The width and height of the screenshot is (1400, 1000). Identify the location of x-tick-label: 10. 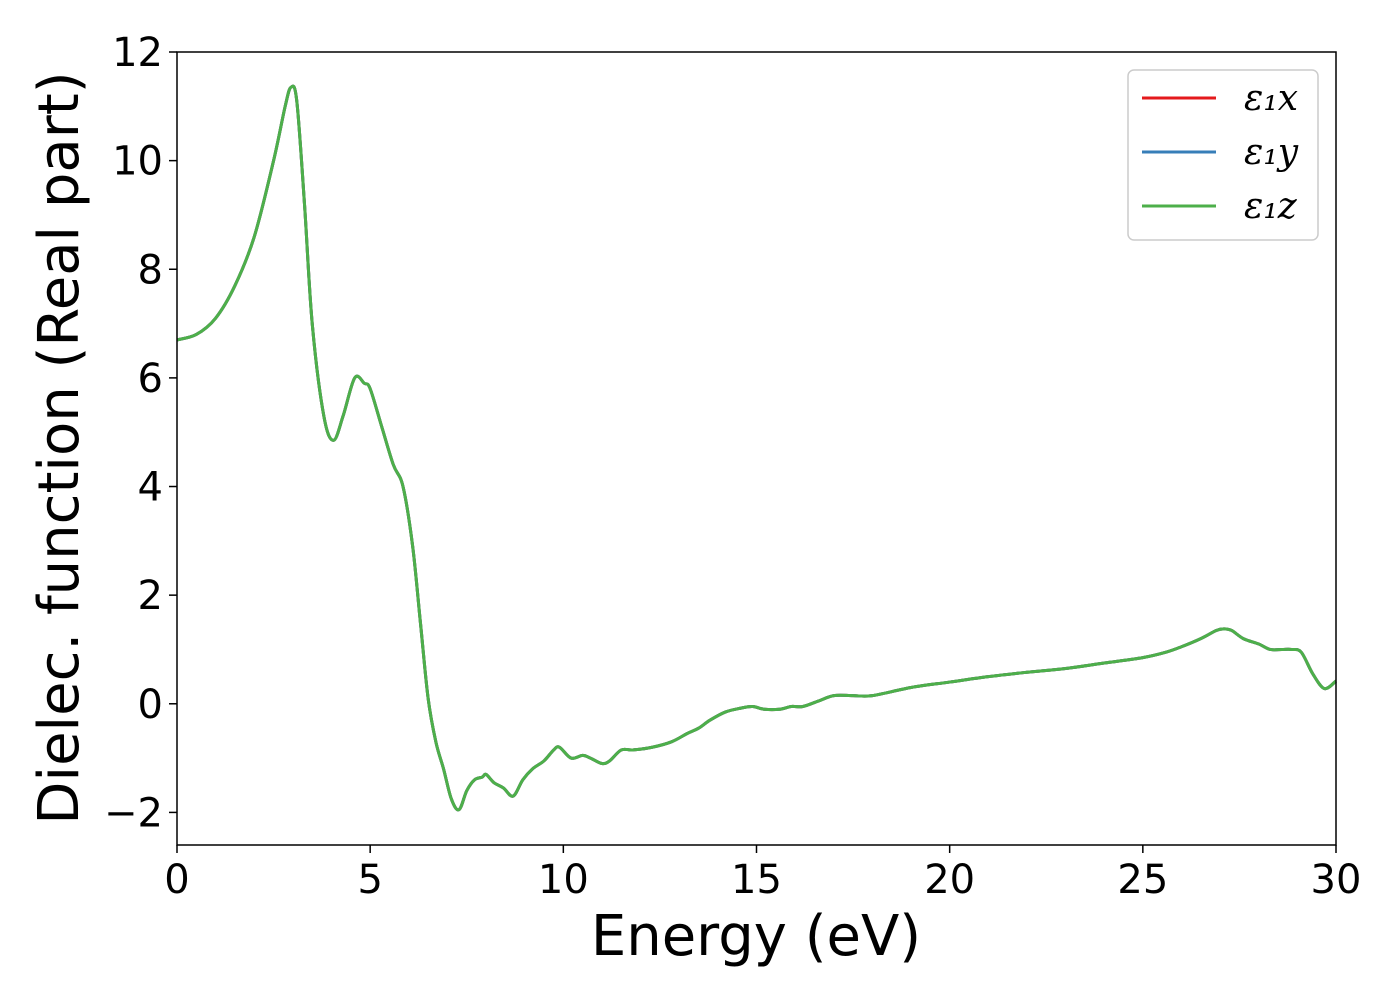
(563, 880).